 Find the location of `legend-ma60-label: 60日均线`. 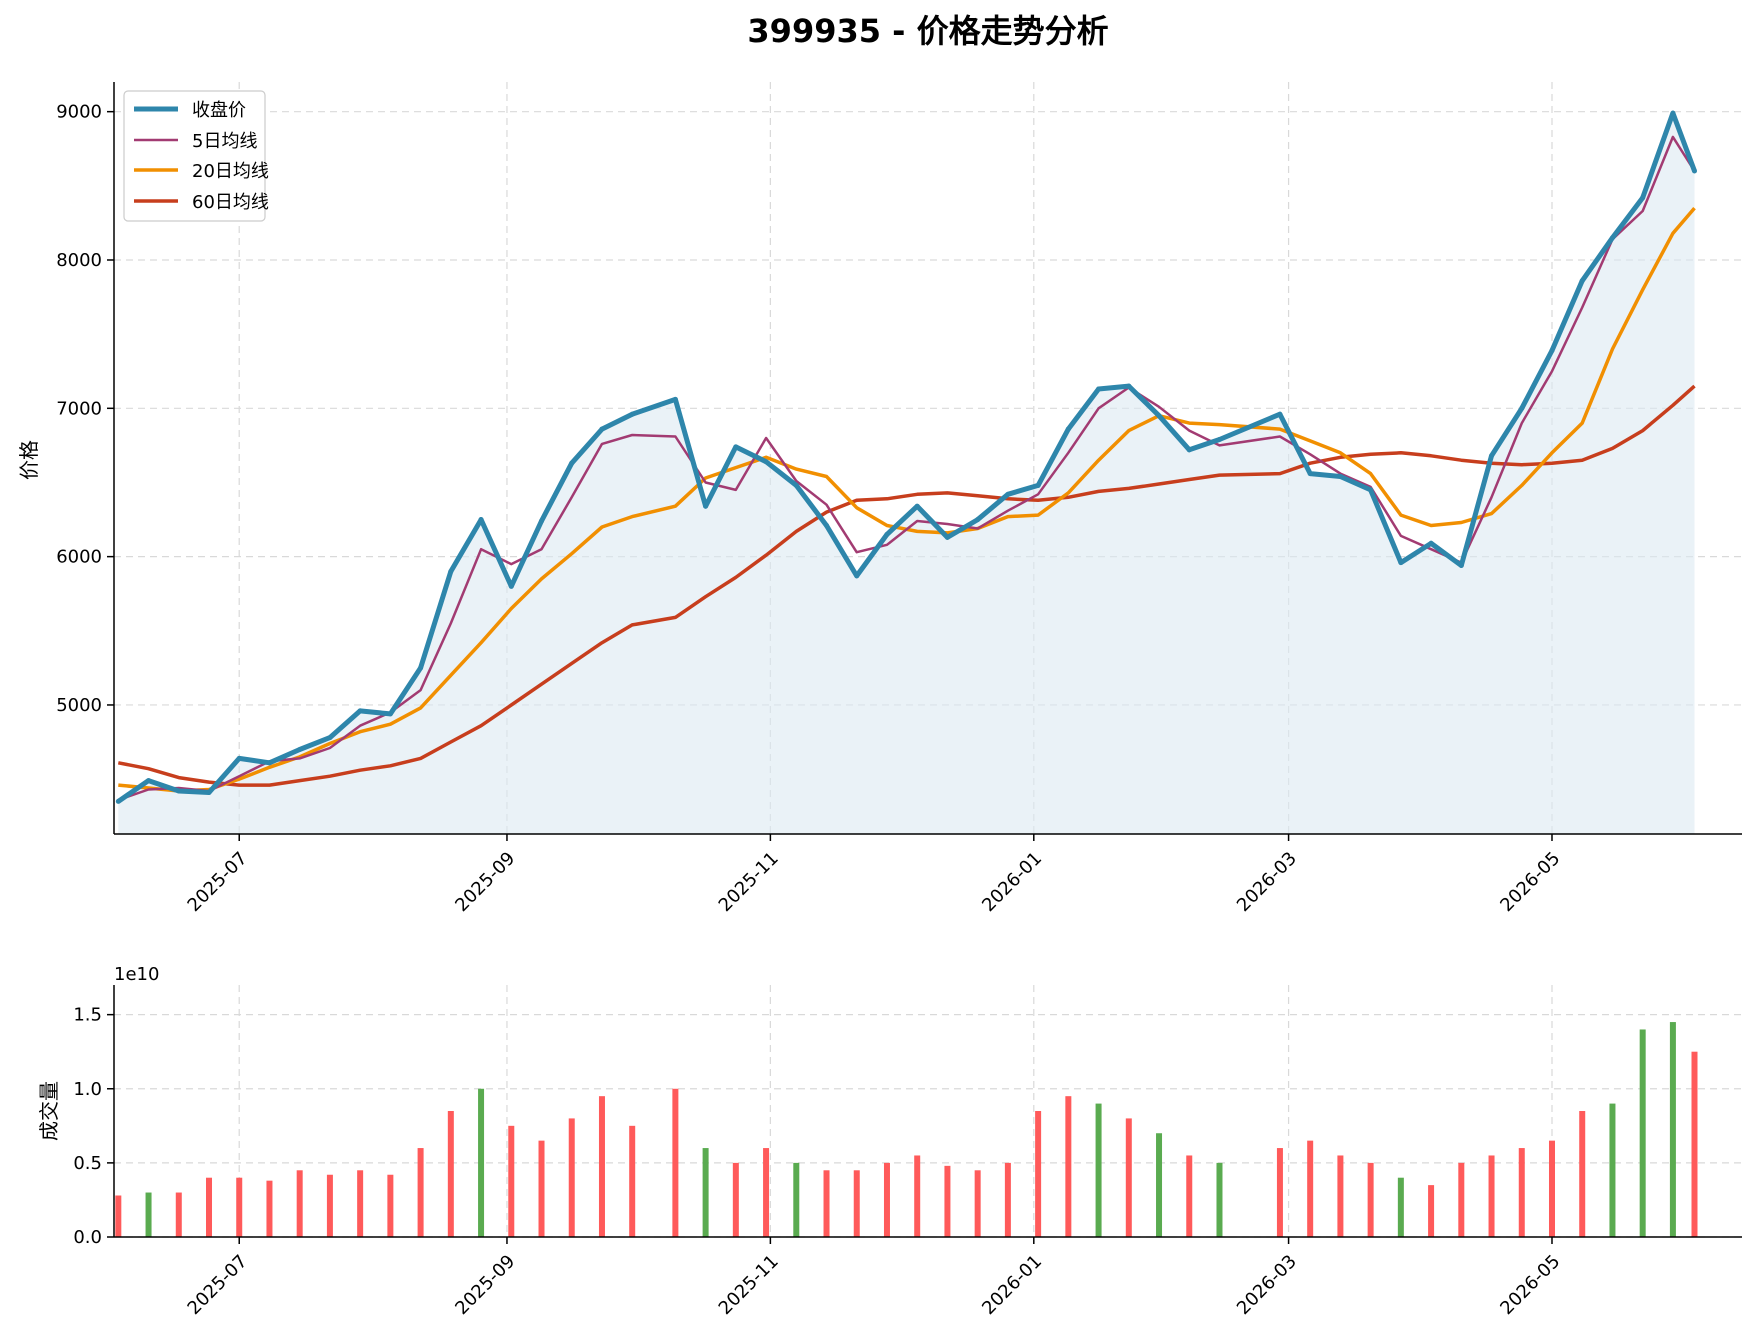

legend-ma60-label: 60日均线 is located at coordinates (230, 202).